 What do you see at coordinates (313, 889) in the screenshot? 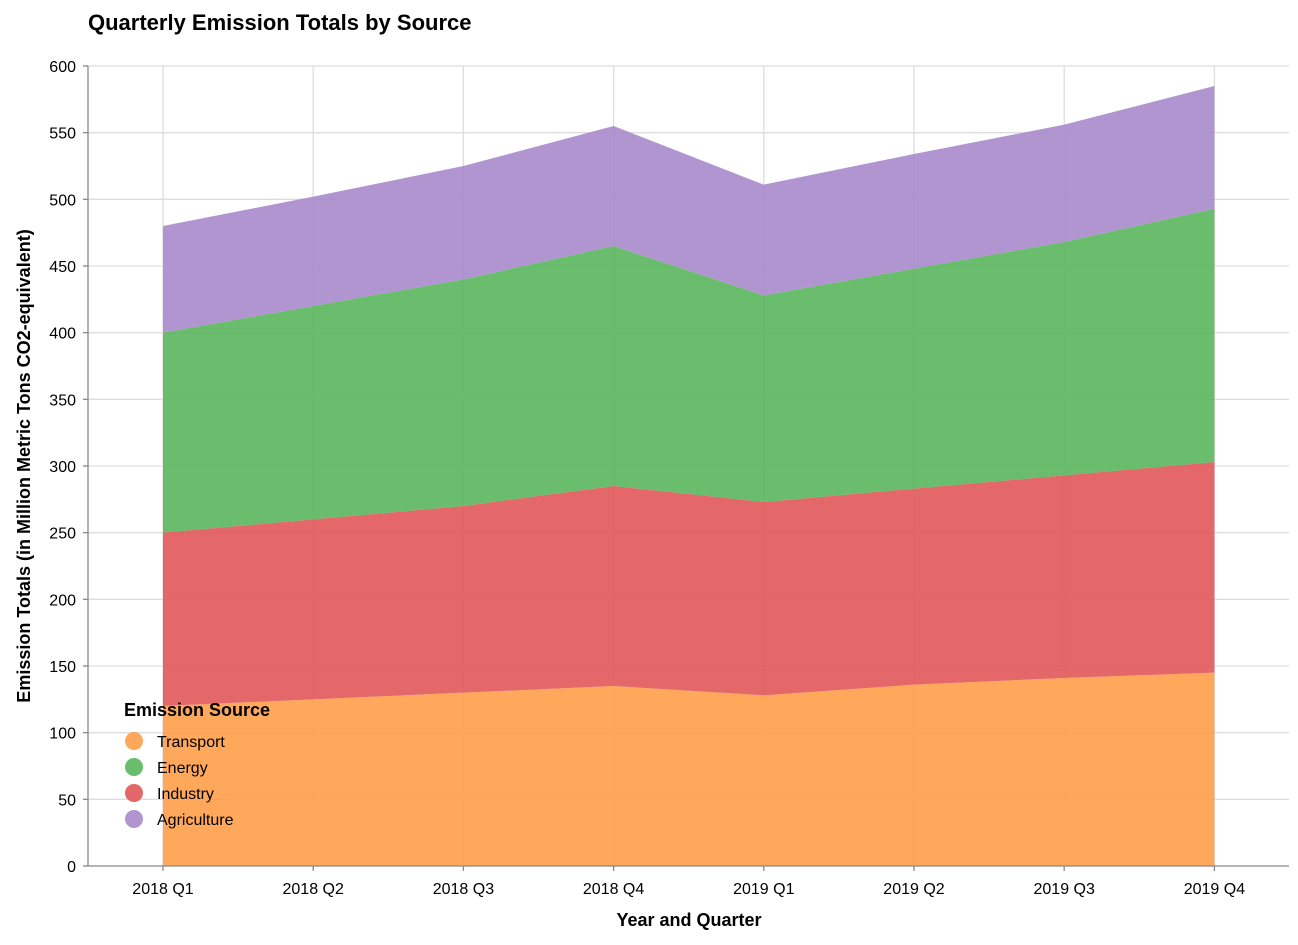
I see `x-tick-label: 2018 Q2` at bounding box center [313, 889].